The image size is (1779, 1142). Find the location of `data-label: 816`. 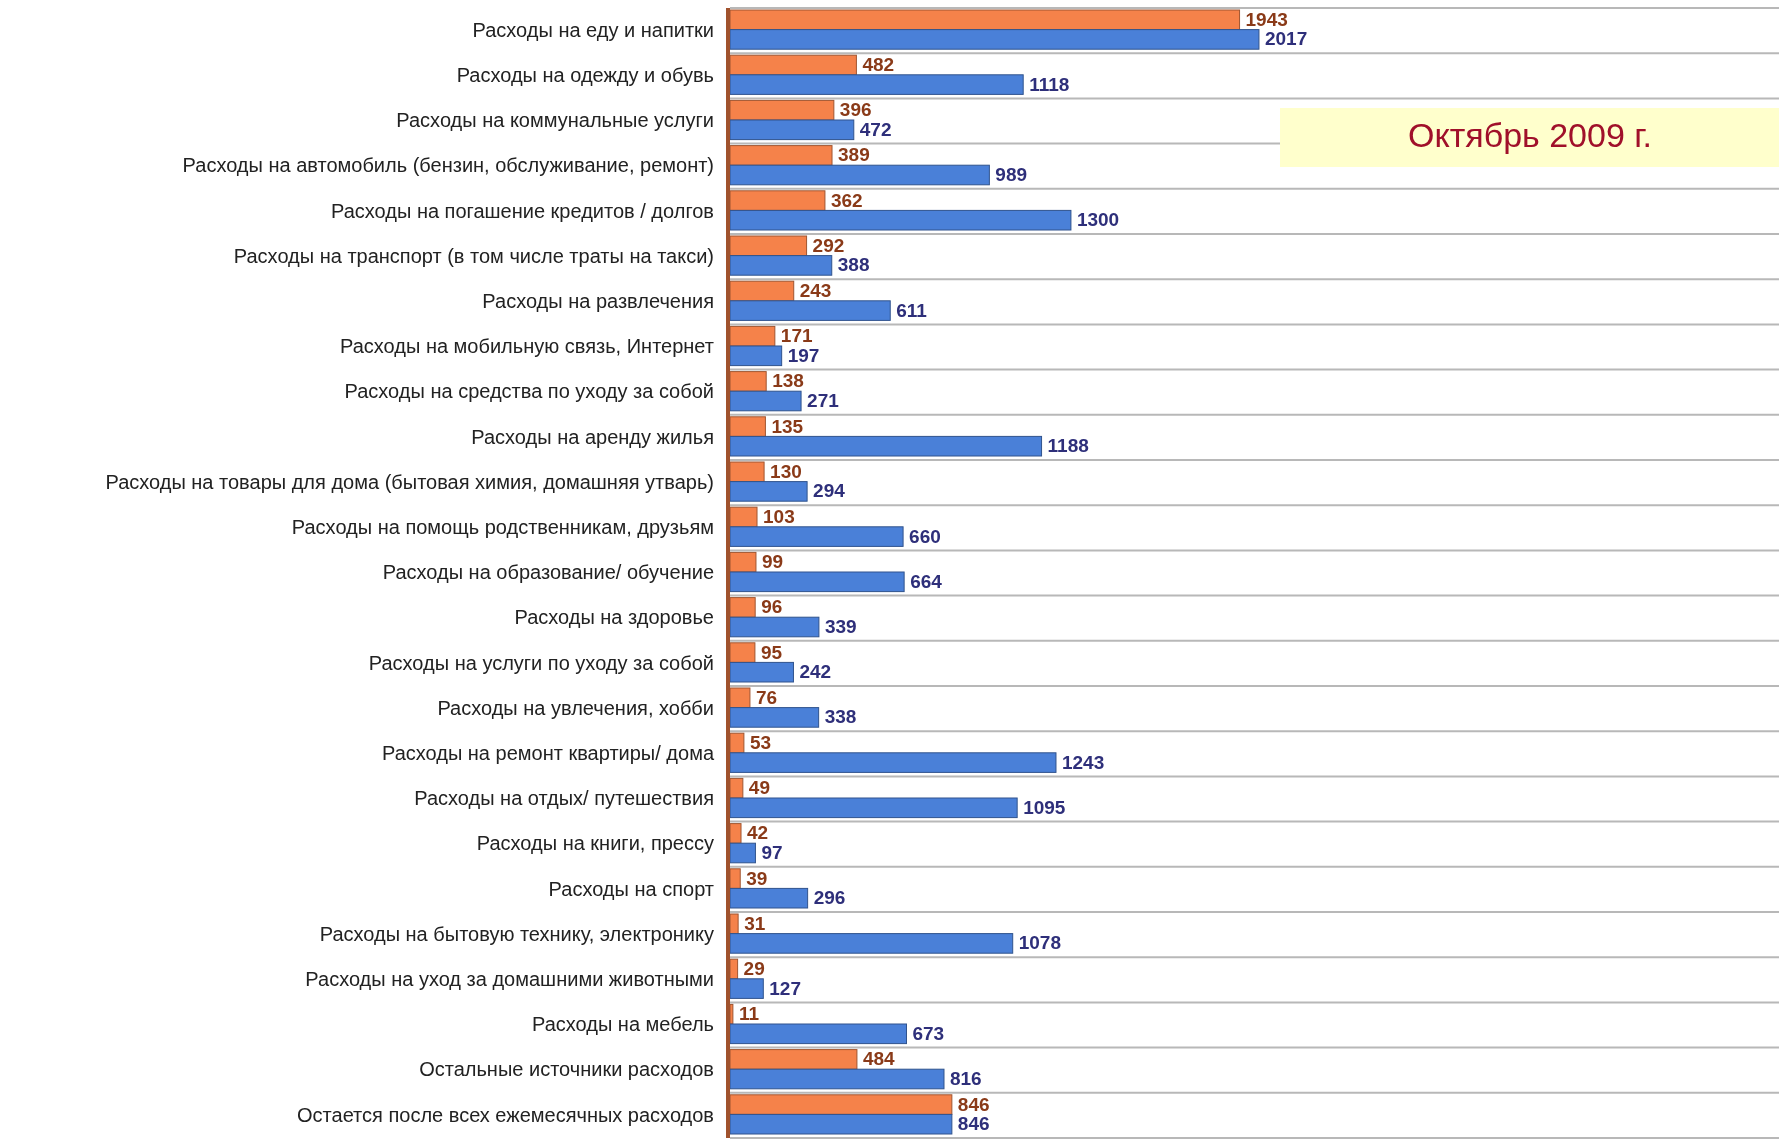

data-label: 816 is located at coordinates (966, 1079).